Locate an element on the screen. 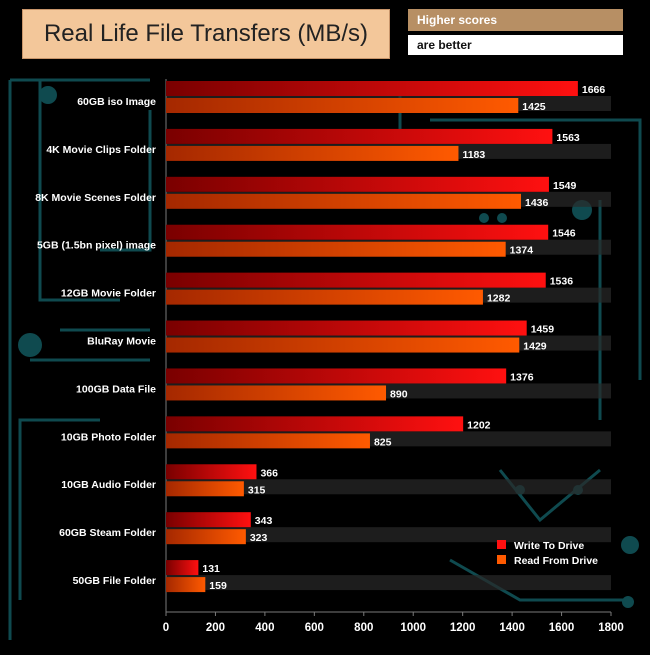 This screenshot has width=650, height=655. chart-title: Real Life File Transfers (MB/s) is located at coordinates (206, 34).